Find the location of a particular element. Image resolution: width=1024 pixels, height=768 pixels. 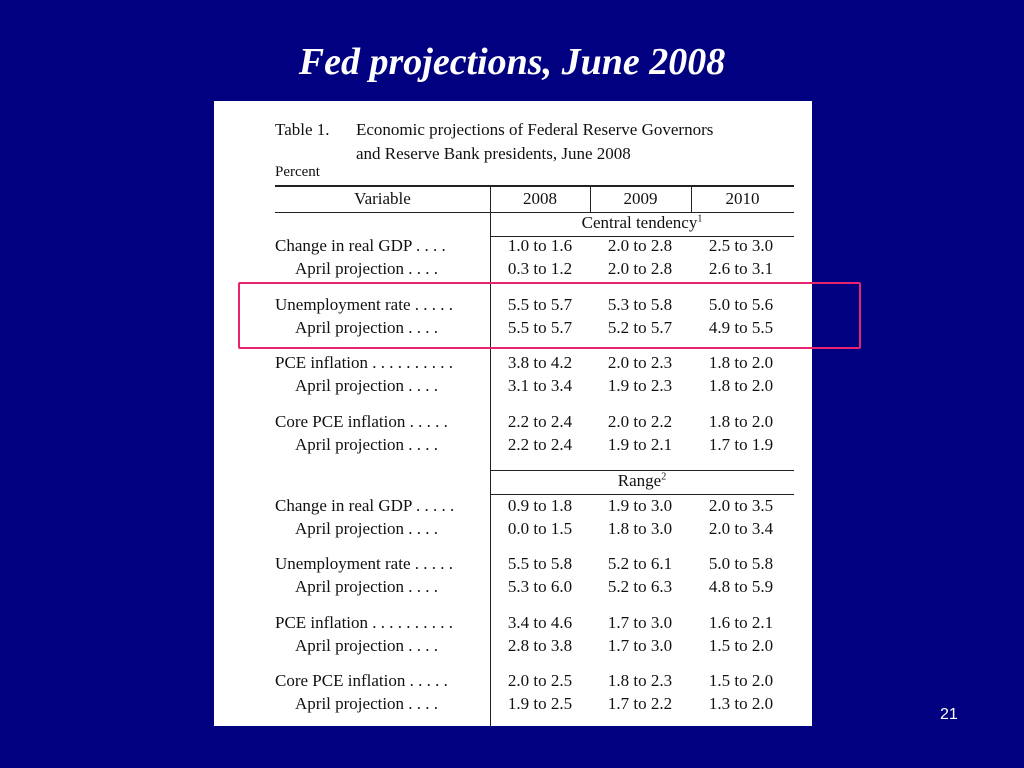

row-label: Unemployment rate . . . . . is located at coordinates (364, 304).